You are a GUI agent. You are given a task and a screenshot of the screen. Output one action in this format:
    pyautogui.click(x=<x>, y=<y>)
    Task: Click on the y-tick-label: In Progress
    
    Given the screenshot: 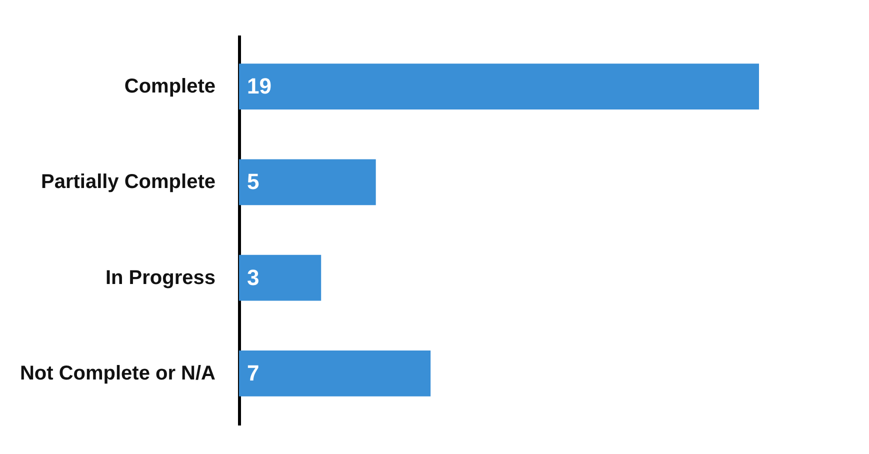 What is the action you would take?
    pyautogui.click(x=160, y=277)
    